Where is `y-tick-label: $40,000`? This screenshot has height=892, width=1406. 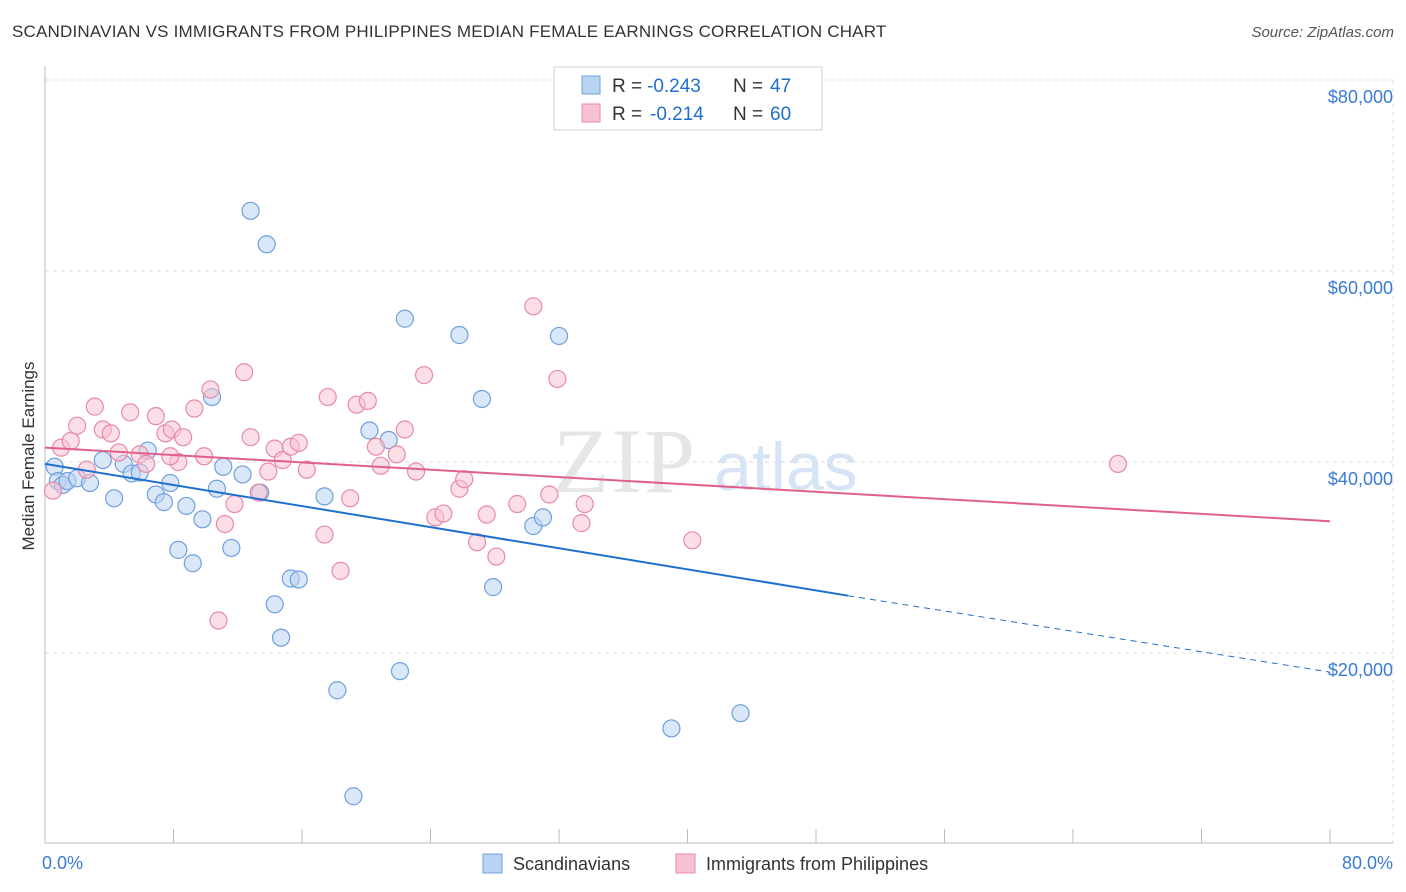 y-tick-label: $40,000 is located at coordinates (1360, 479).